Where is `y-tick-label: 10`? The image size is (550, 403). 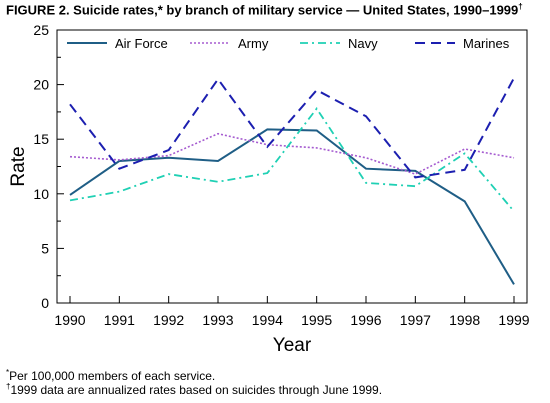
y-tick-label: 10 is located at coordinates (41, 194).